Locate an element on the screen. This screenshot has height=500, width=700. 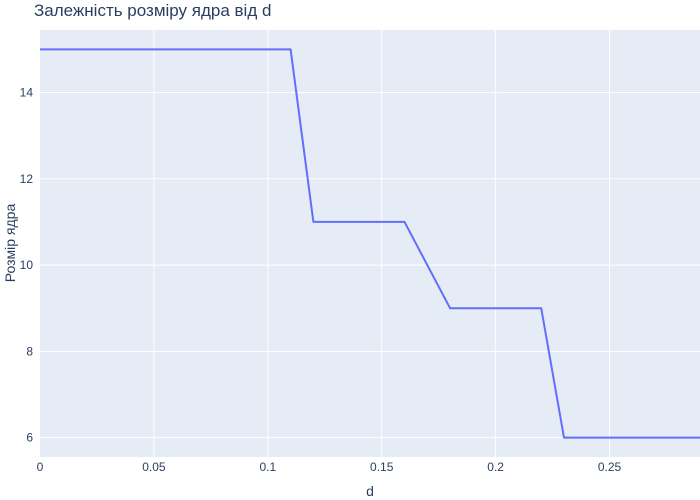
y-tick-label: 12 is located at coordinates (27, 179).